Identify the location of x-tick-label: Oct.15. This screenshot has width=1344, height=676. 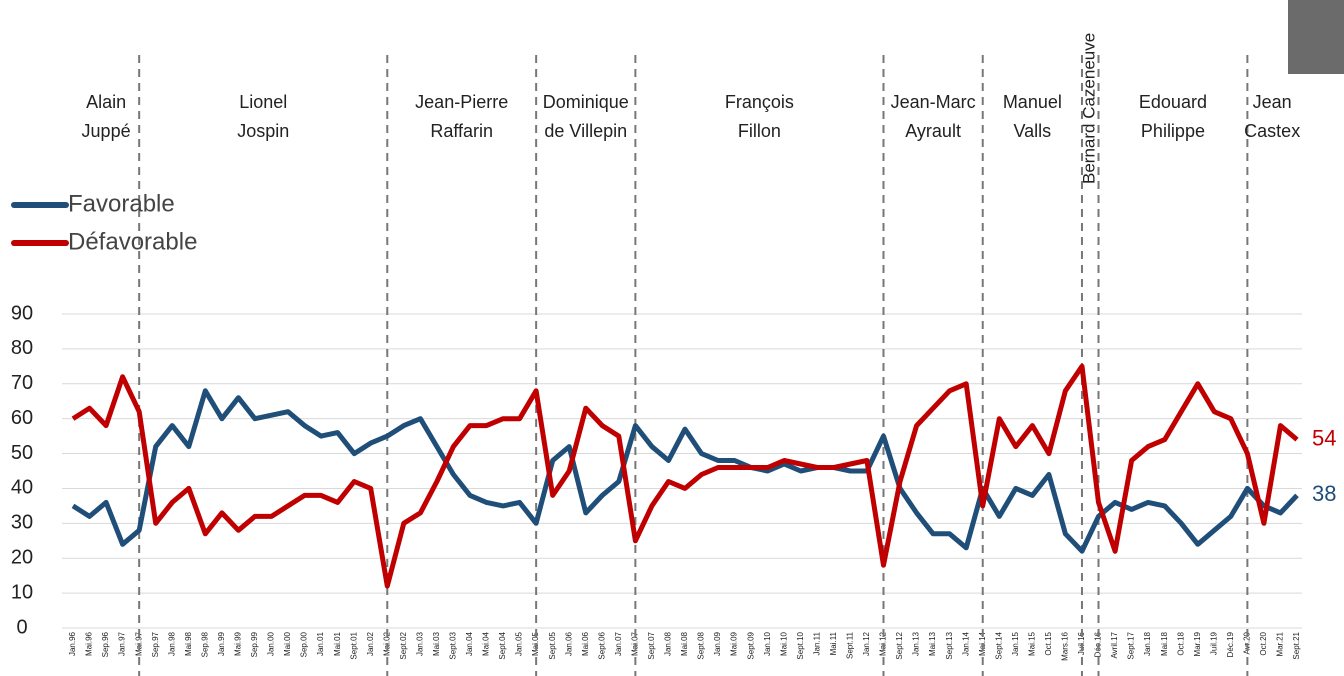
(1048, 643).